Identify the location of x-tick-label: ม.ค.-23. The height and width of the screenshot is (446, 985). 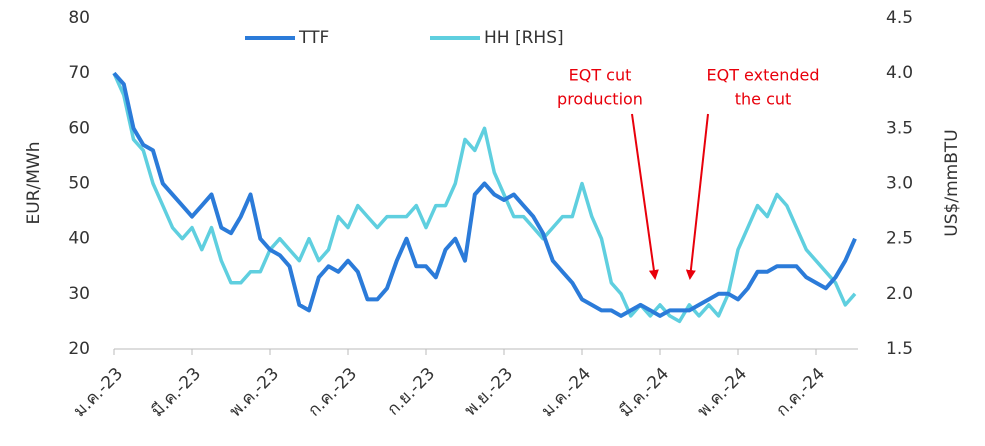
(98, 392).